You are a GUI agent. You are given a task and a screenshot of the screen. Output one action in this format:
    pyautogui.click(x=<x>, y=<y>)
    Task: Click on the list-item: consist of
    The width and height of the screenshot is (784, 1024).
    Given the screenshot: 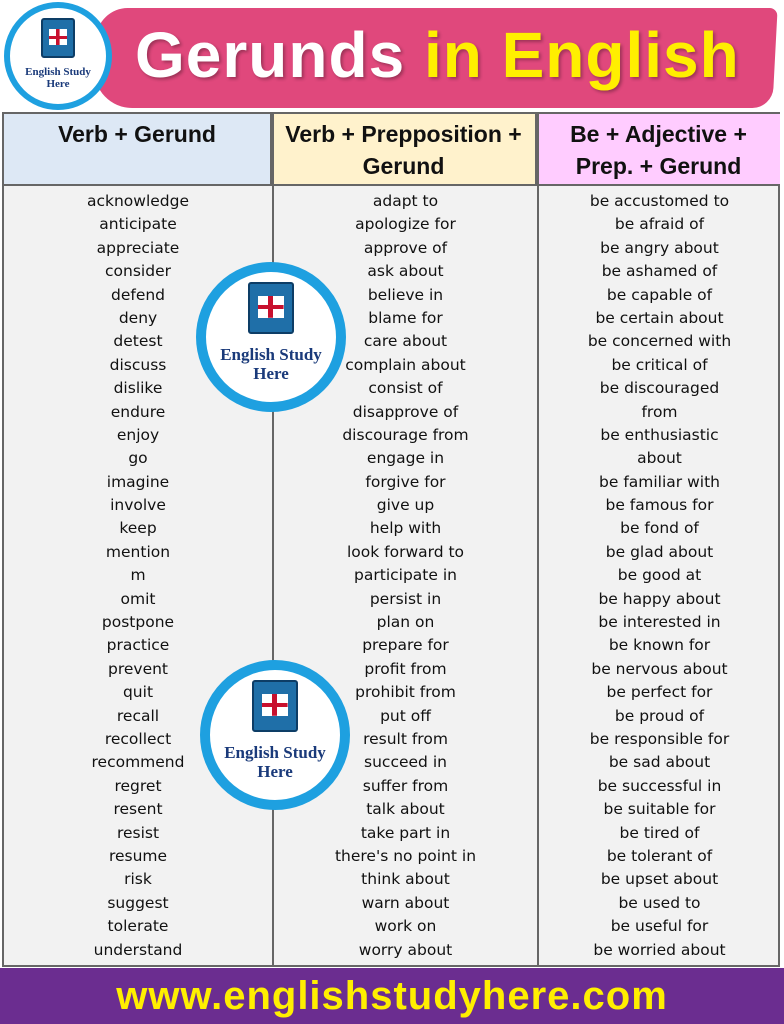 What is the action you would take?
    pyautogui.click(x=405, y=388)
    